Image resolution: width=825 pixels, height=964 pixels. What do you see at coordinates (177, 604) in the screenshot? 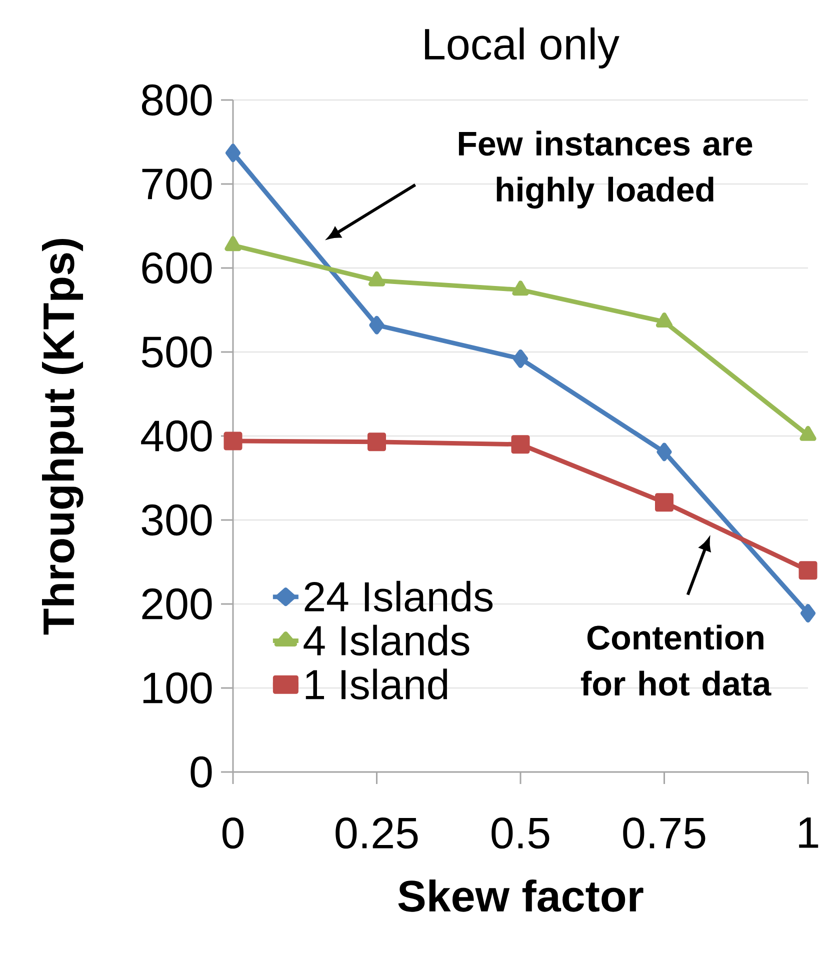
I see `y-tick-label: 200` at bounding box center [177, 604].